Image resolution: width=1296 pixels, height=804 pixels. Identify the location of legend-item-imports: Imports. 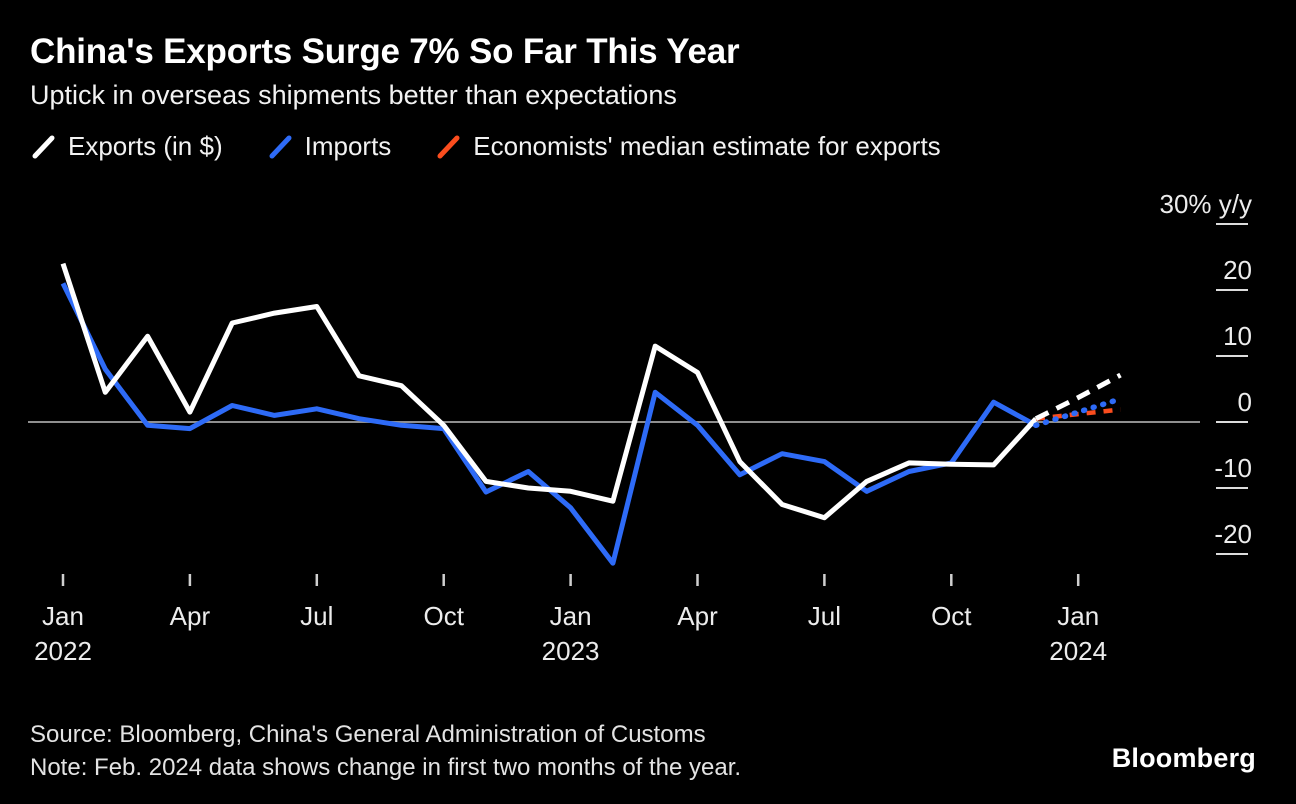
(329, 146).